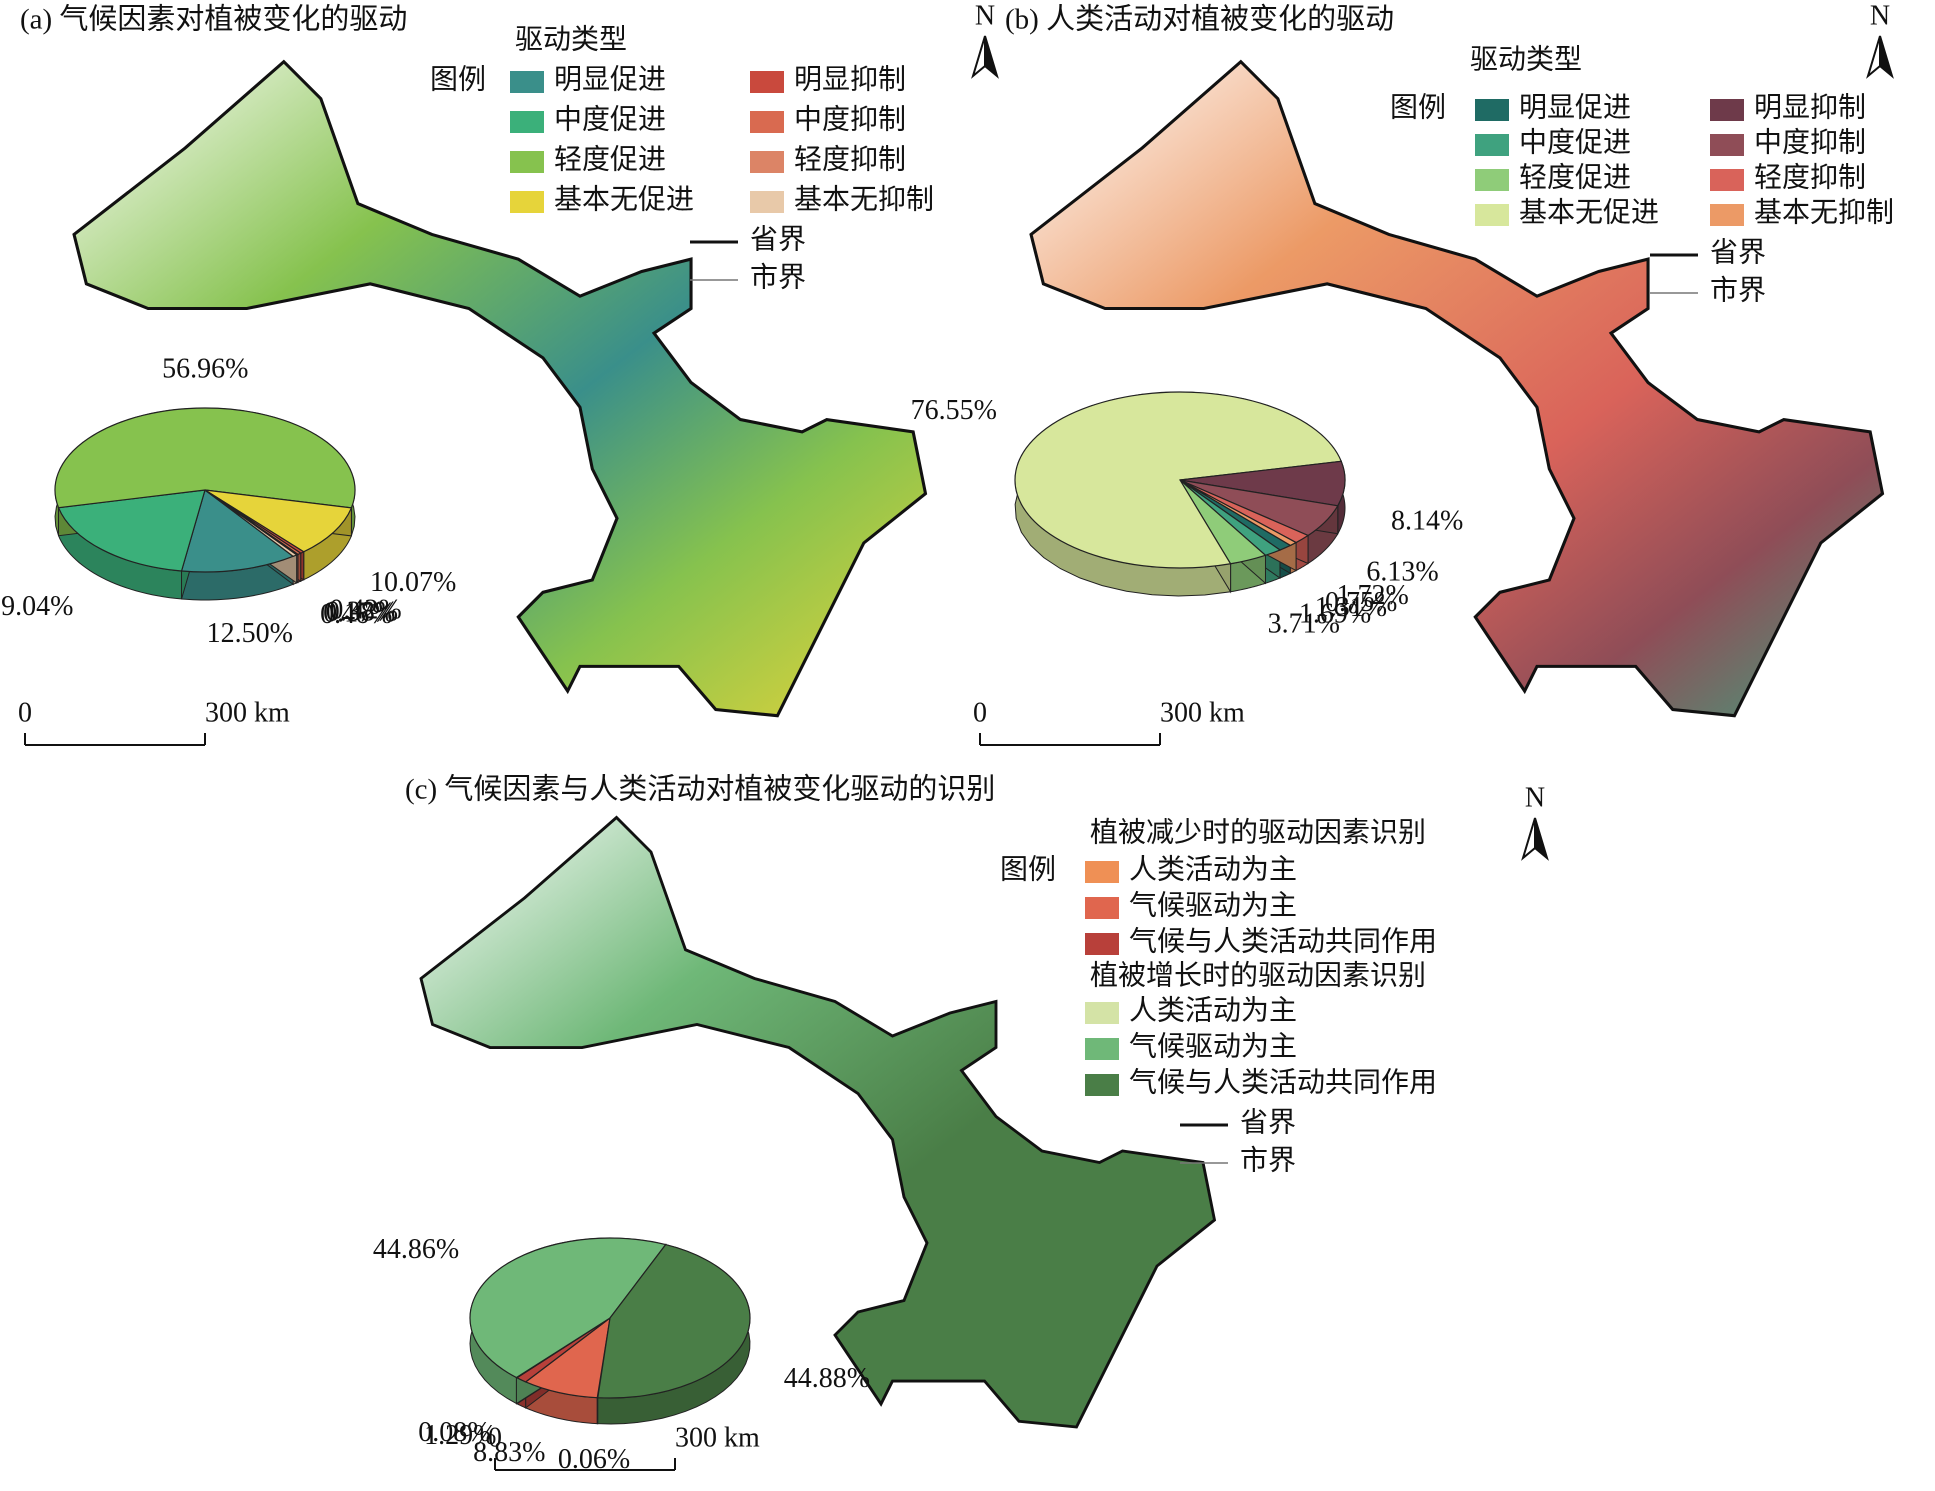  I want to click on pie-label: 12.50%, so click(250, 633).